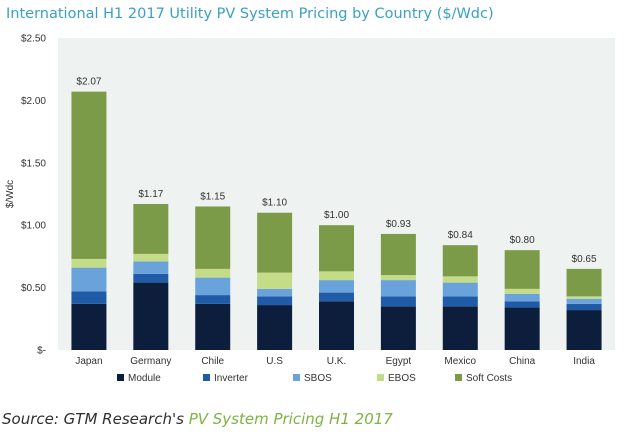 The image size is (624, 435). I want to click on total-data-label: $0.80, so click(522, 240).